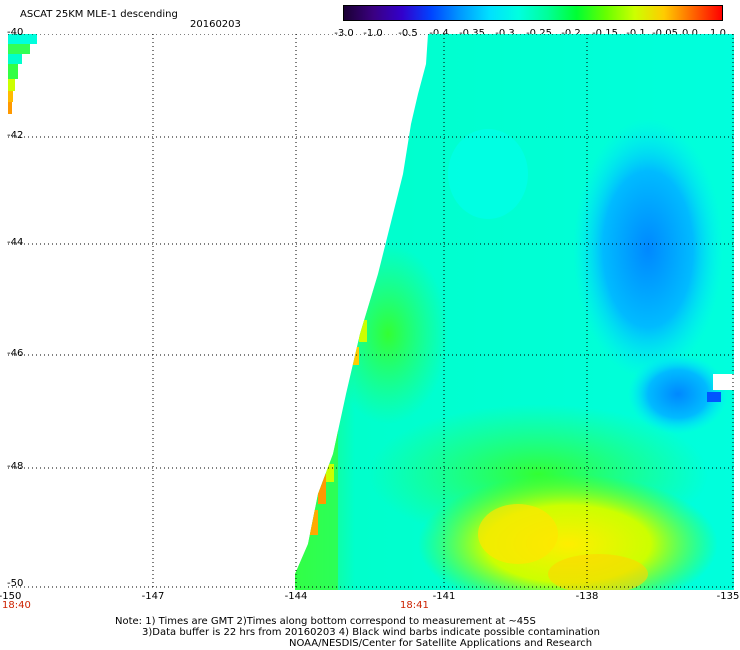 This screenshot has width=740, height=650. What do you see at coordinates (296, 596) in the screenshot?
I see `x-tick-label: -144` at bounding box center [296, 596].